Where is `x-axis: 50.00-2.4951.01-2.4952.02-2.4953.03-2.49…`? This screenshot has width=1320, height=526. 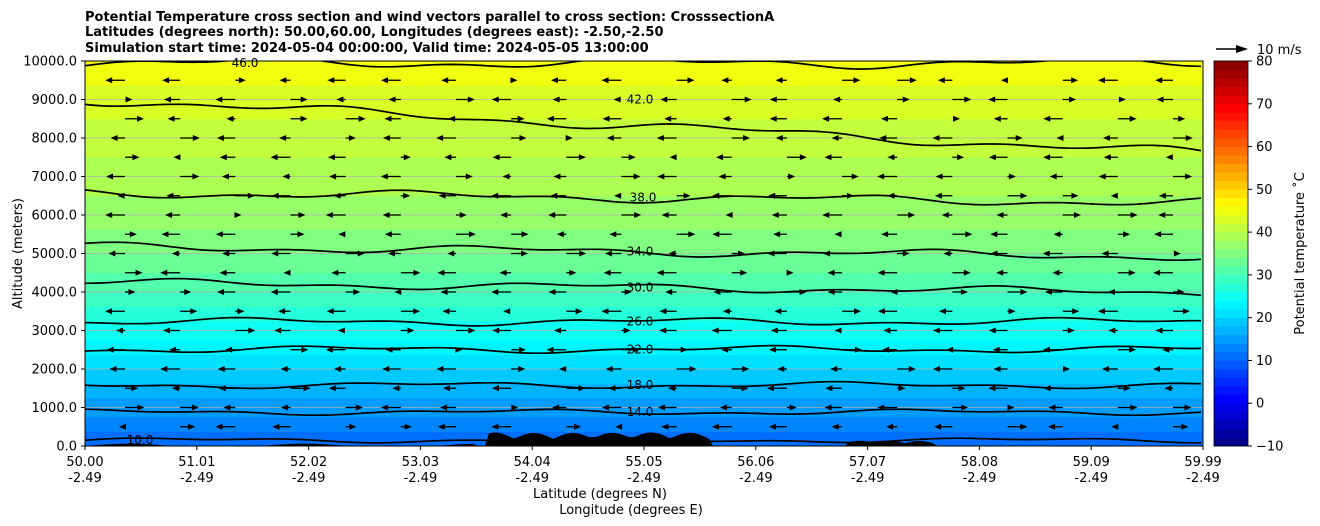 x-axis: 50.00-2.4951.01-2.4952.02-2.4953.03-2.49… is located at coordinates (644, 466).